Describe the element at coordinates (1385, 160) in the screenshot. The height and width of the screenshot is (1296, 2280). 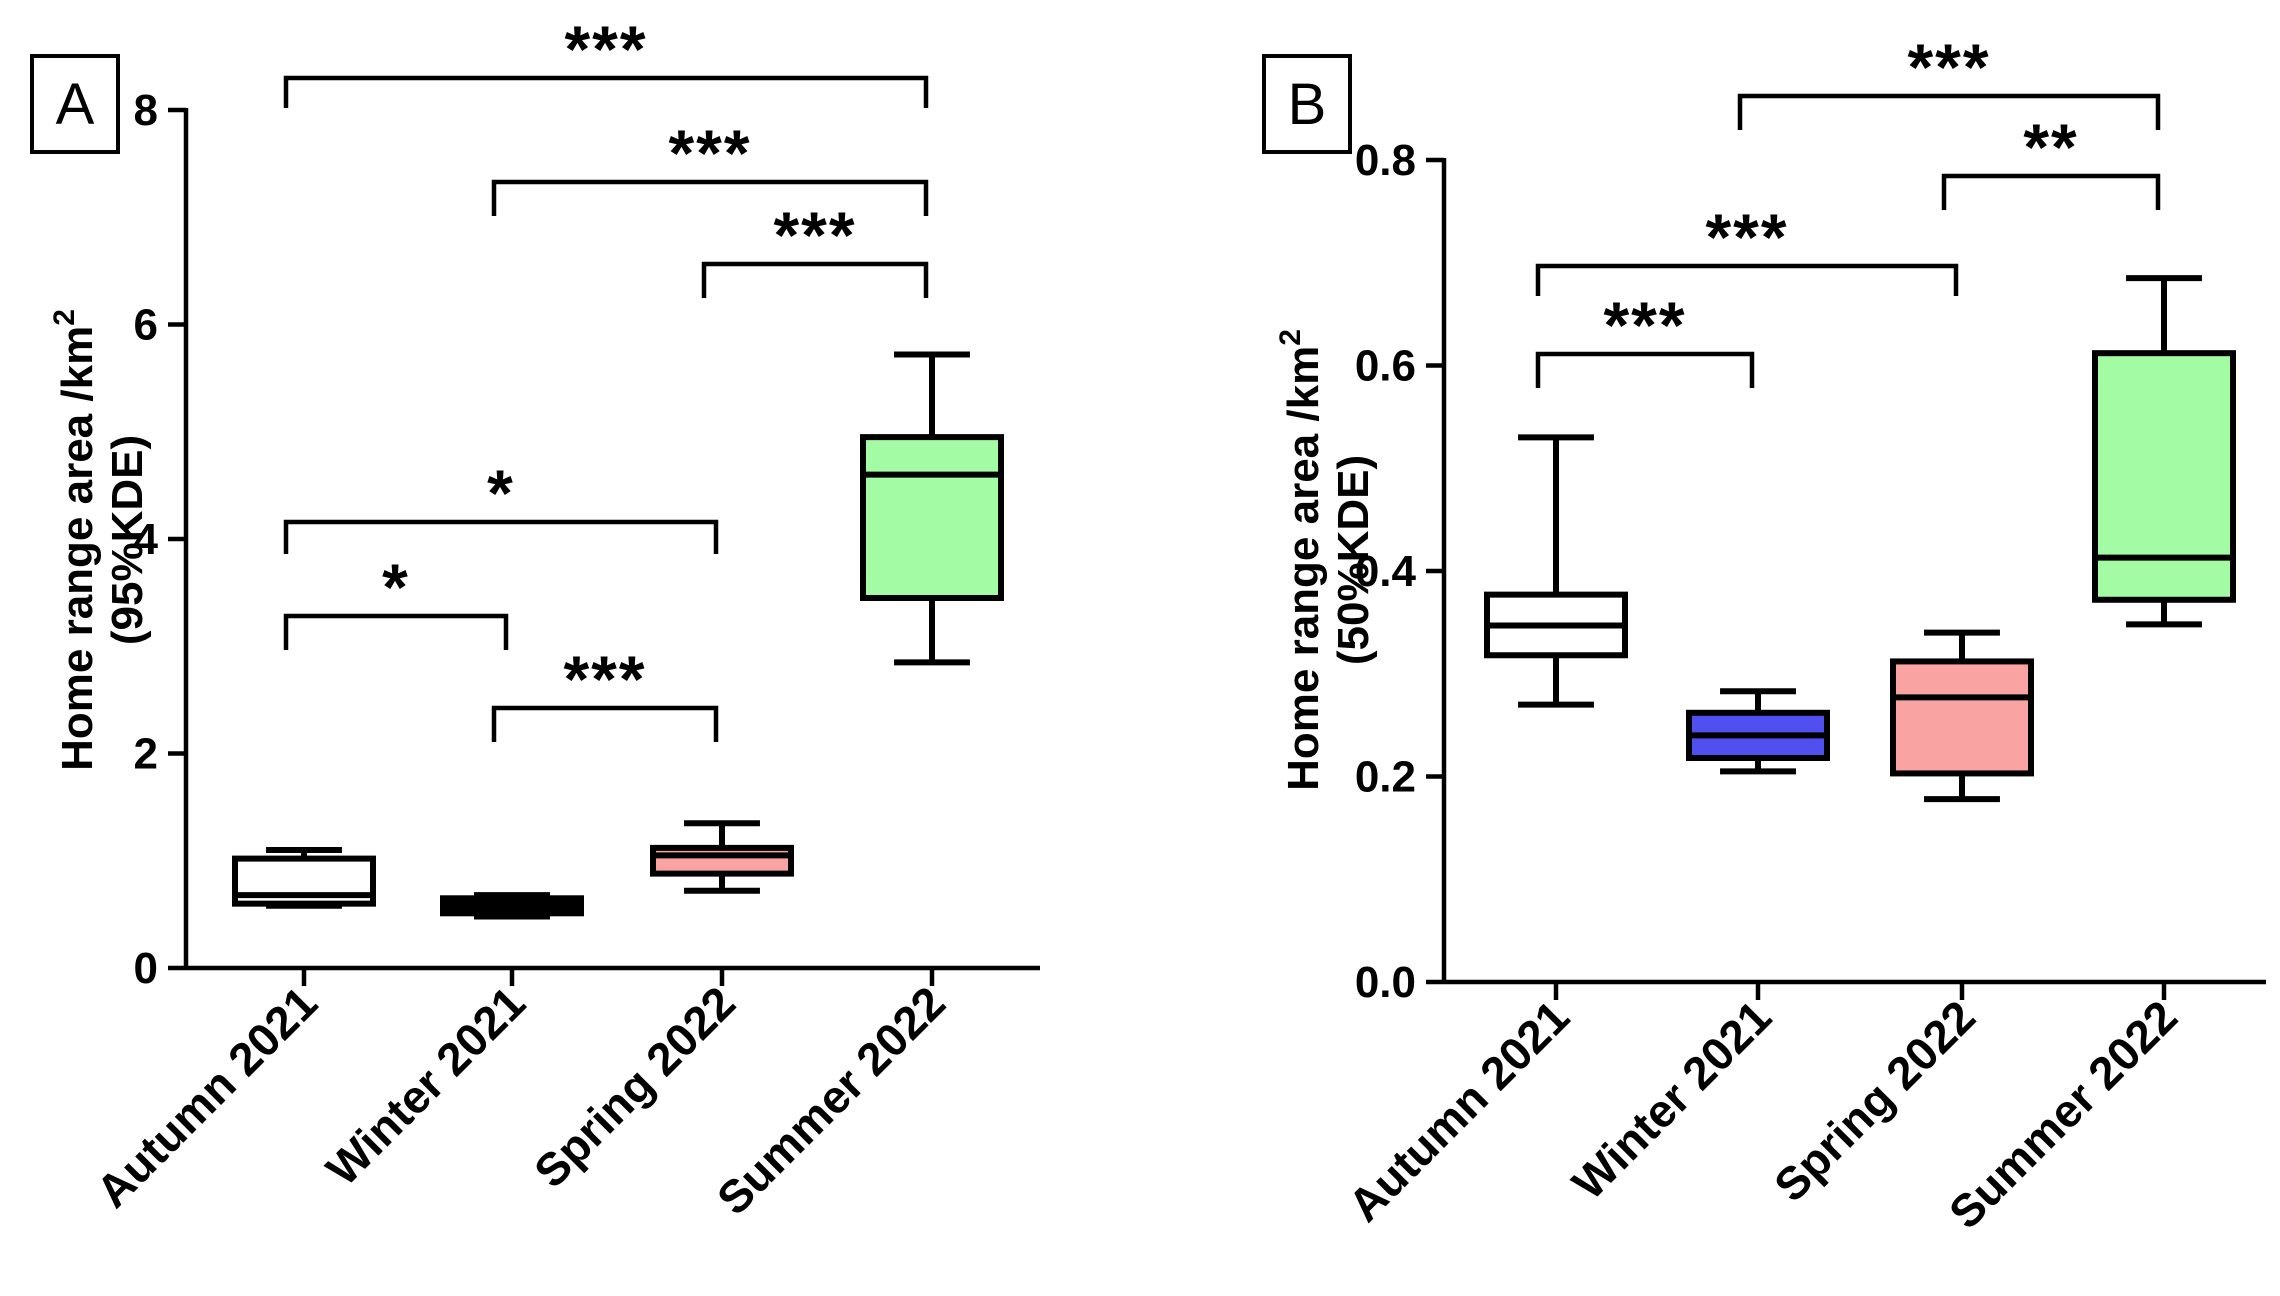
I see `y-tick-label: 0.8` at that location.